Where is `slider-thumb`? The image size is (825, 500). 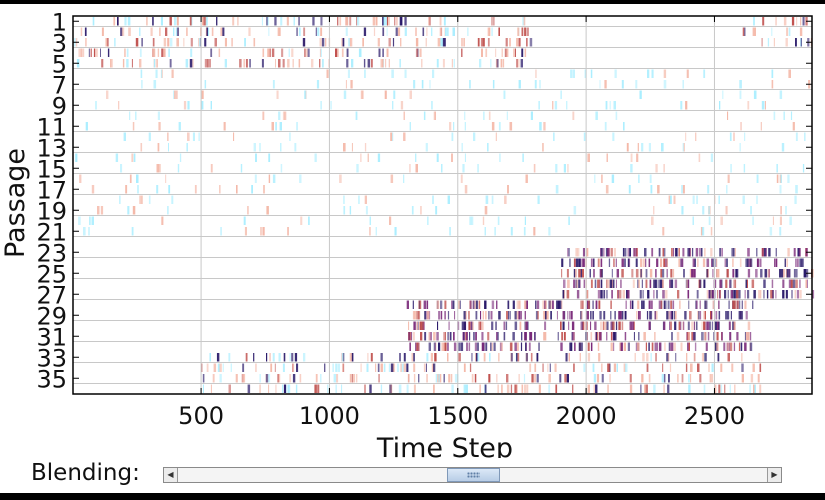
slider-thumb is located at coordinates (473, 475).